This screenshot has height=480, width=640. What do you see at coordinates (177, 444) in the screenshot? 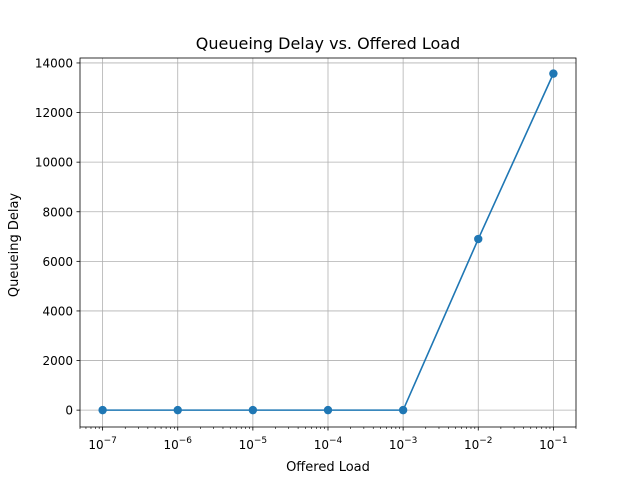
I see `x-tick-label: 10⁻⁶` at bounding box center [177, 444].